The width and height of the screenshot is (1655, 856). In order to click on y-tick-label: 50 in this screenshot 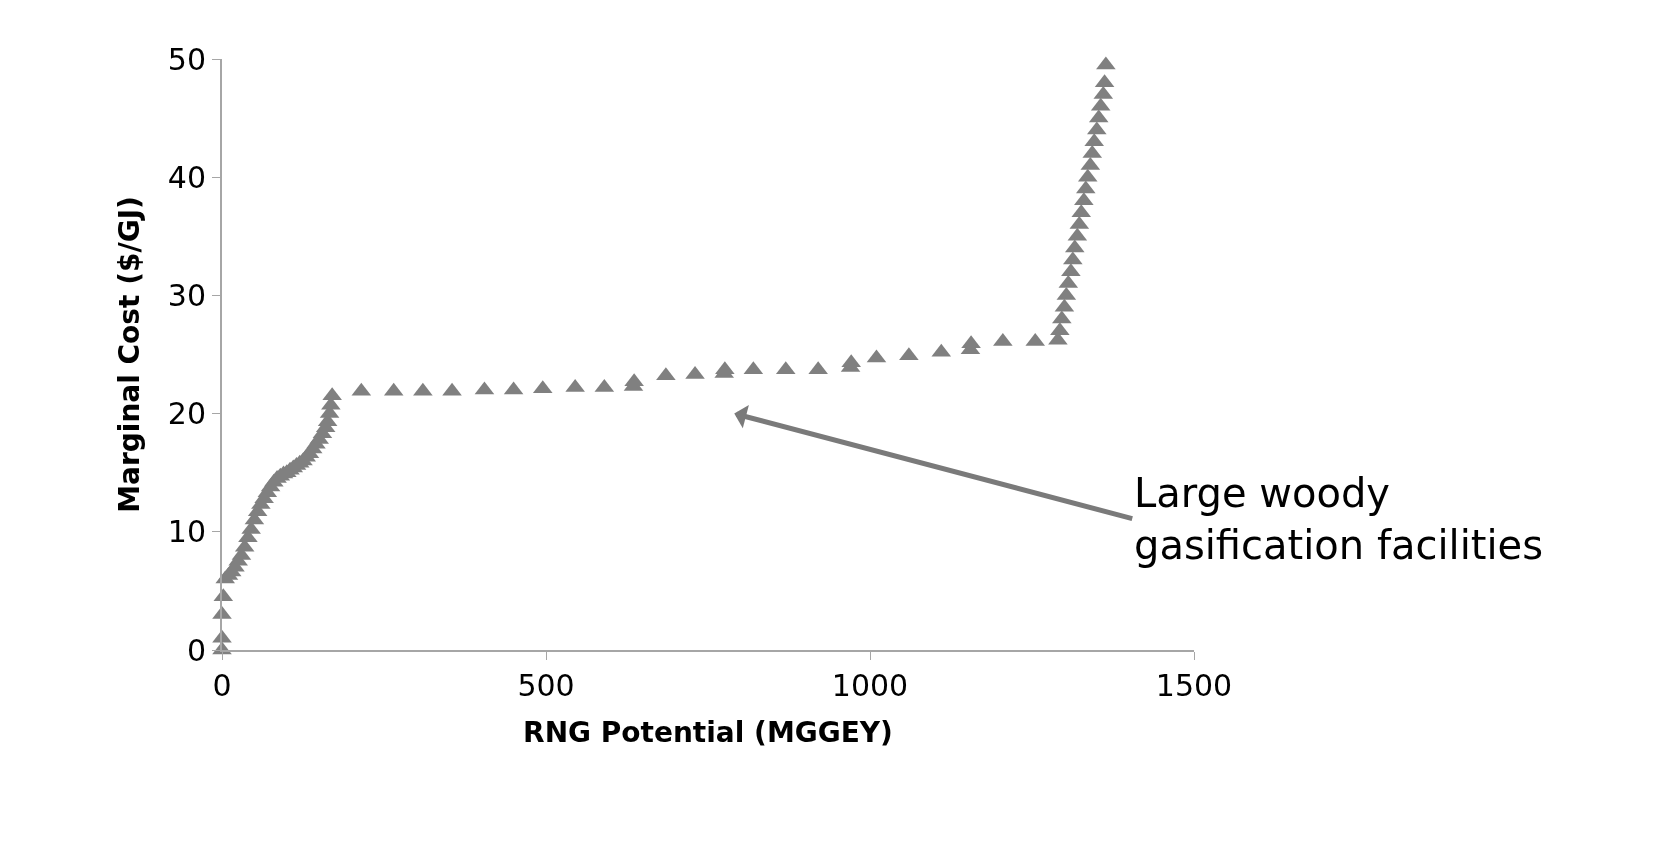, I will do `click(186, 59)`.